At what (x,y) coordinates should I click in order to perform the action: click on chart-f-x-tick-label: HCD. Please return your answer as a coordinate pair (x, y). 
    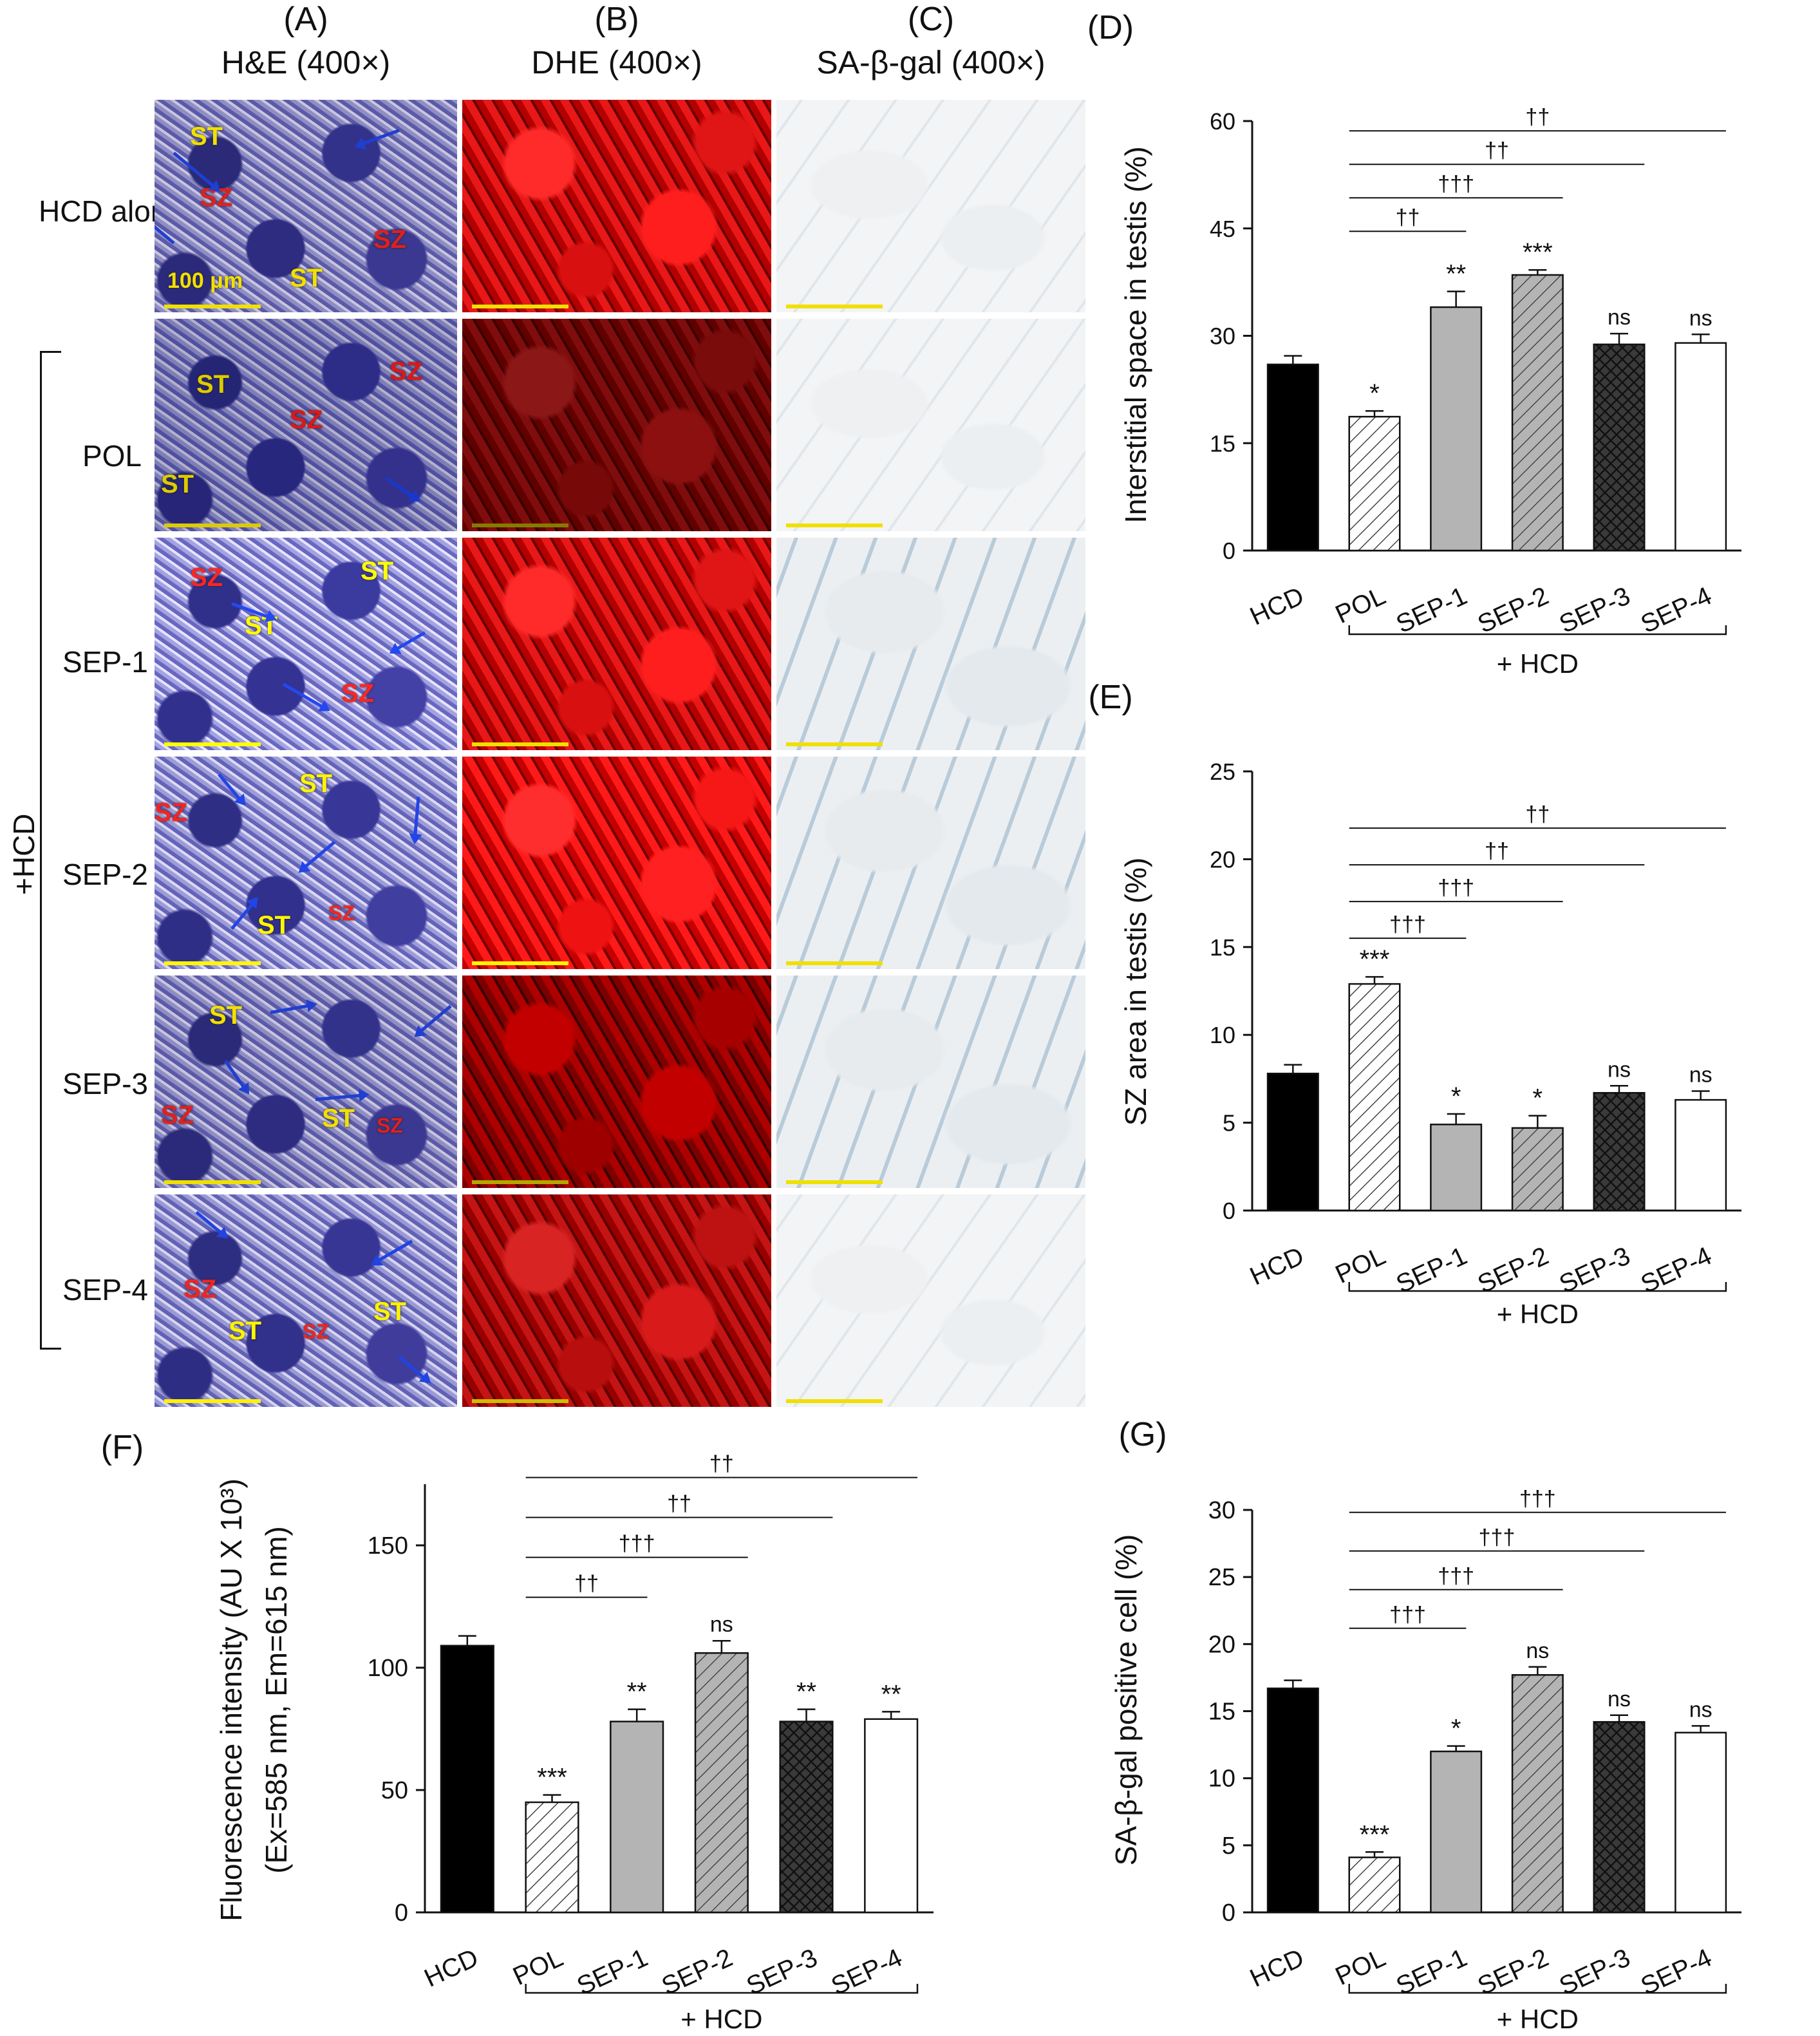
    Looking at the image, I should click on (451, 1968).